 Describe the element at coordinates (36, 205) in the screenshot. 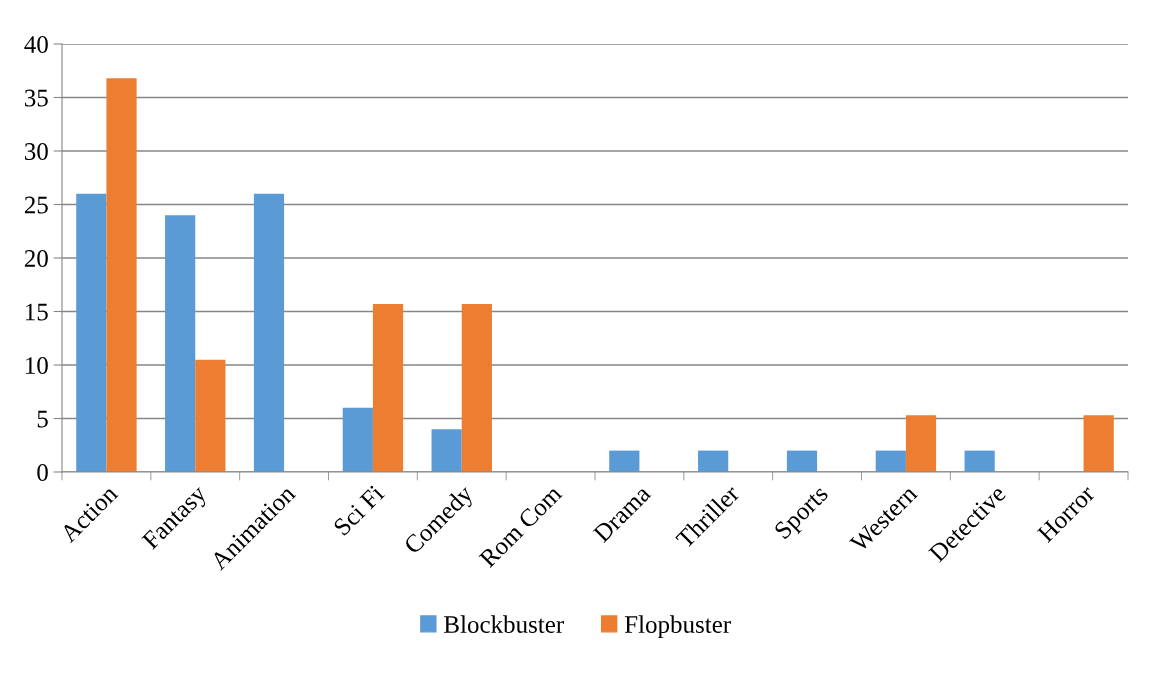

I see `y-tick-label: 25` at that location.